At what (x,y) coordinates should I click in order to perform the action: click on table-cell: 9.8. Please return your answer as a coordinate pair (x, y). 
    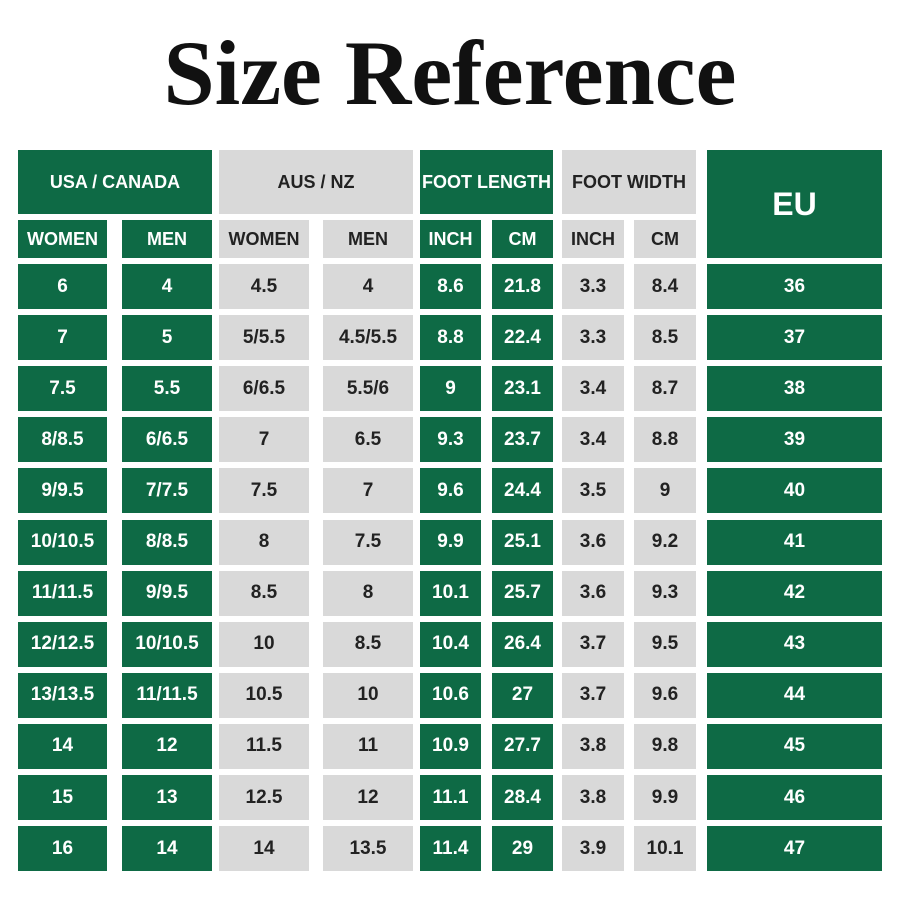
    Looking at the image, I should click on (665, 746).